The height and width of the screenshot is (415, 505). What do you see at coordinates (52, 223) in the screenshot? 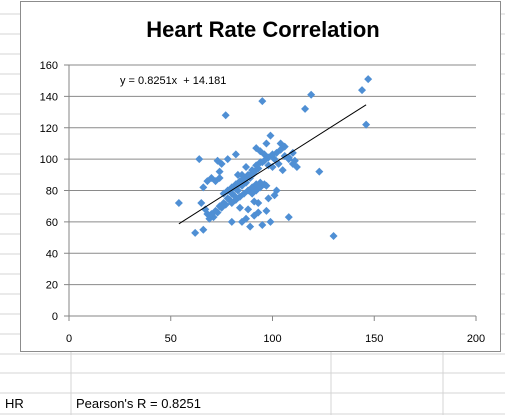
I see `y-tick-label: 60` at bounding box center [52, 223].